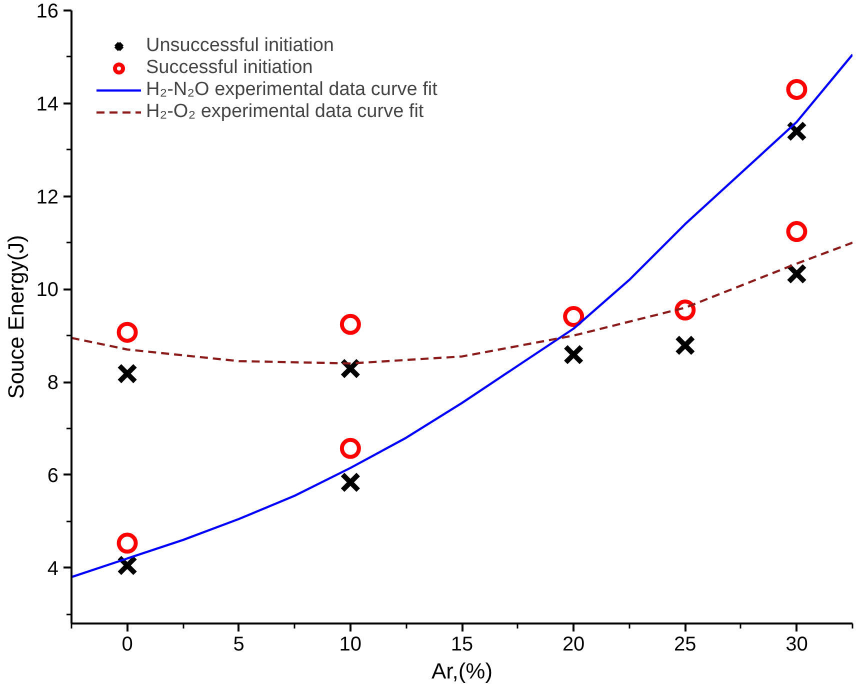 This screenshot has height=686, width=857. What do you see at coordinates (292, 90) in the screenshot?
I see `legend-label: H₂-N₂O experimental data curve fit` at bounding box center [292, 90].